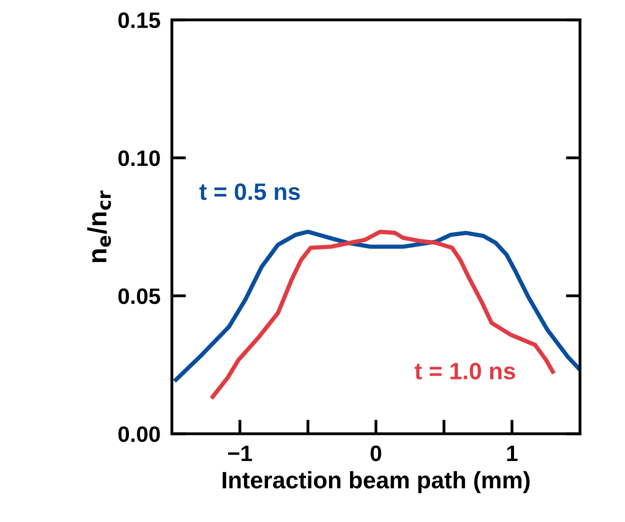 Image resolution: width=625 pixels, height=522 pixels. Describe the element at coordinates (465, 371) in the screenshot. I see `series-label: t = 1.0 ns` at that location.